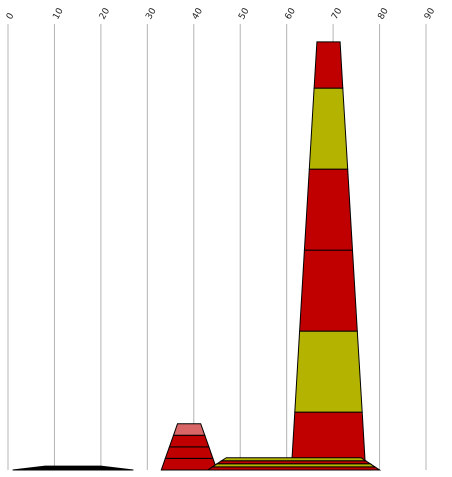 The width and height of the screenshot is (452, 477). Describe the element at coordinates (58, 13) in the screenshot. I see `x-tick-label: 10` at that location.